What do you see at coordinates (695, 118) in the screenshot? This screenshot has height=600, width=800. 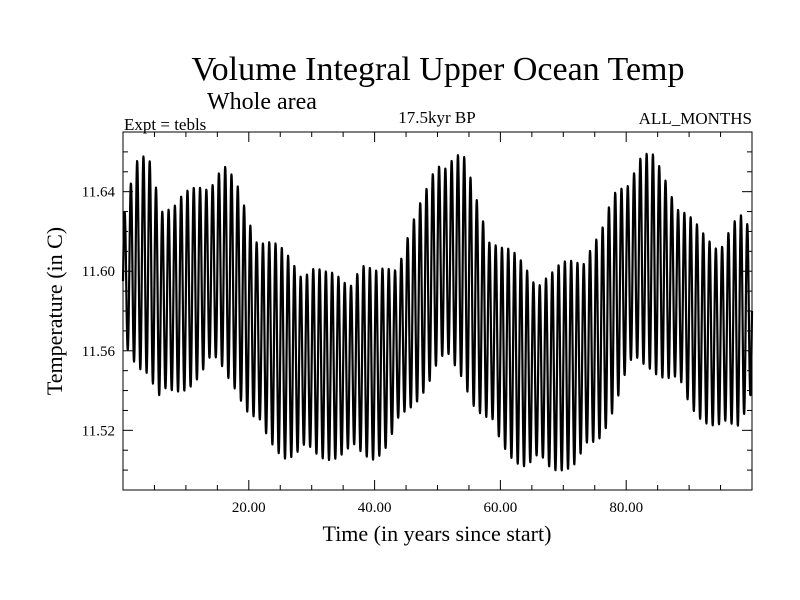 I see `months-label: ALL_MONTHS` at bounding box center [695, 118].